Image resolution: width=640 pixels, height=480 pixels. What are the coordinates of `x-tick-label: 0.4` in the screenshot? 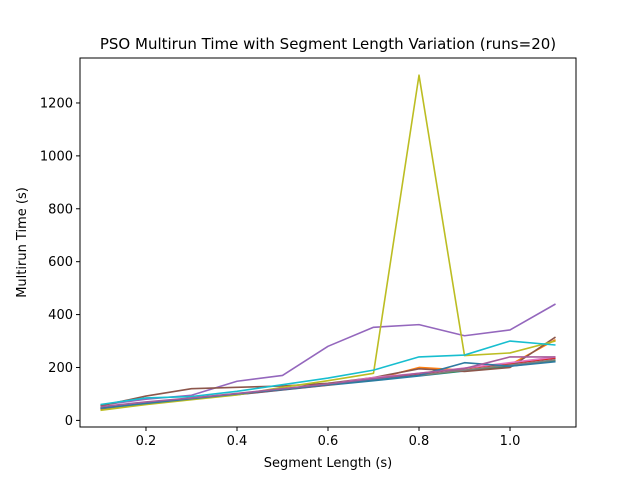 It's located at (237, 441).